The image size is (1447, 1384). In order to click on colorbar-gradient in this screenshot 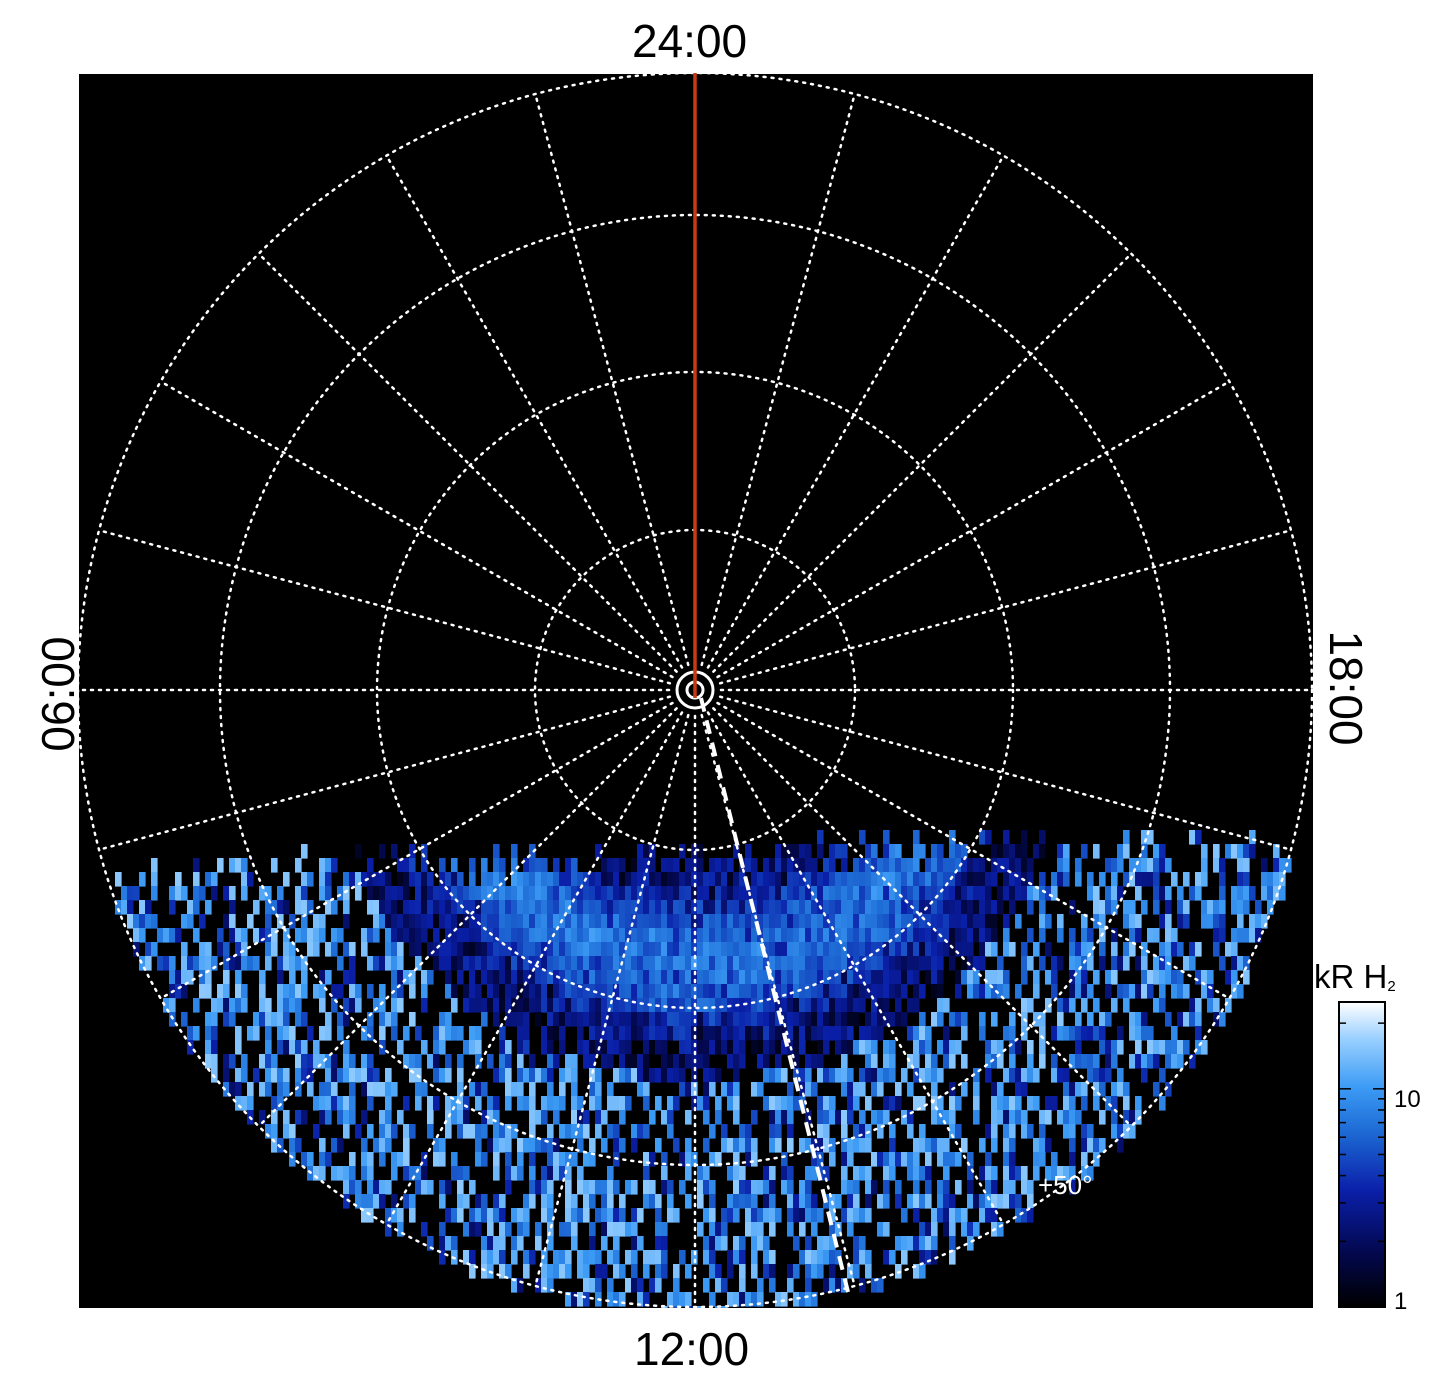, I will do `click(1362, 1154)`.